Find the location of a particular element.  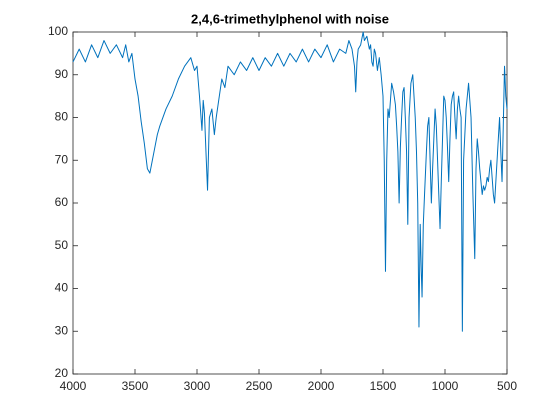

y-tick-label: 30 is located at coordinates (62, 330).